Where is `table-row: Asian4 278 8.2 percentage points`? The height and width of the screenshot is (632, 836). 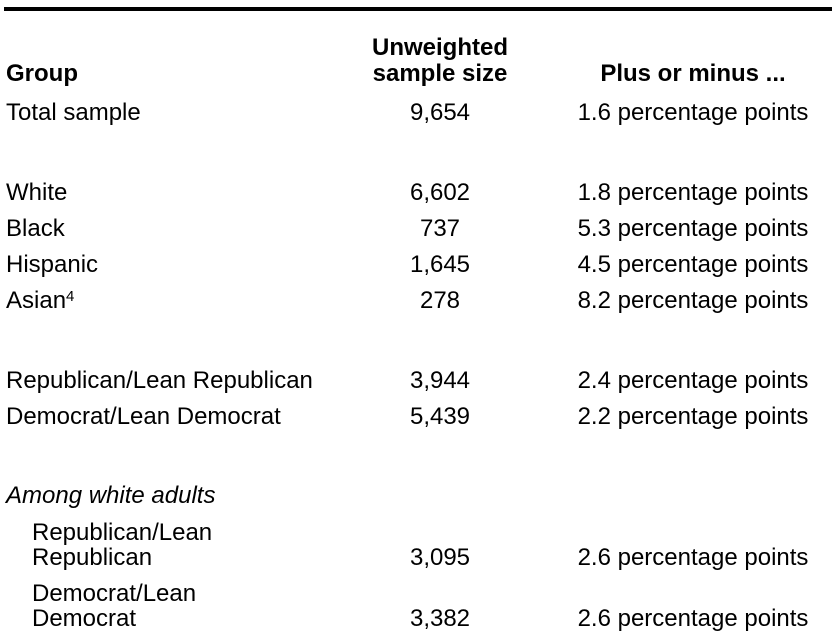
table-row: Asian4 278 8.2 percentage points is located at coordinates (418, 300).